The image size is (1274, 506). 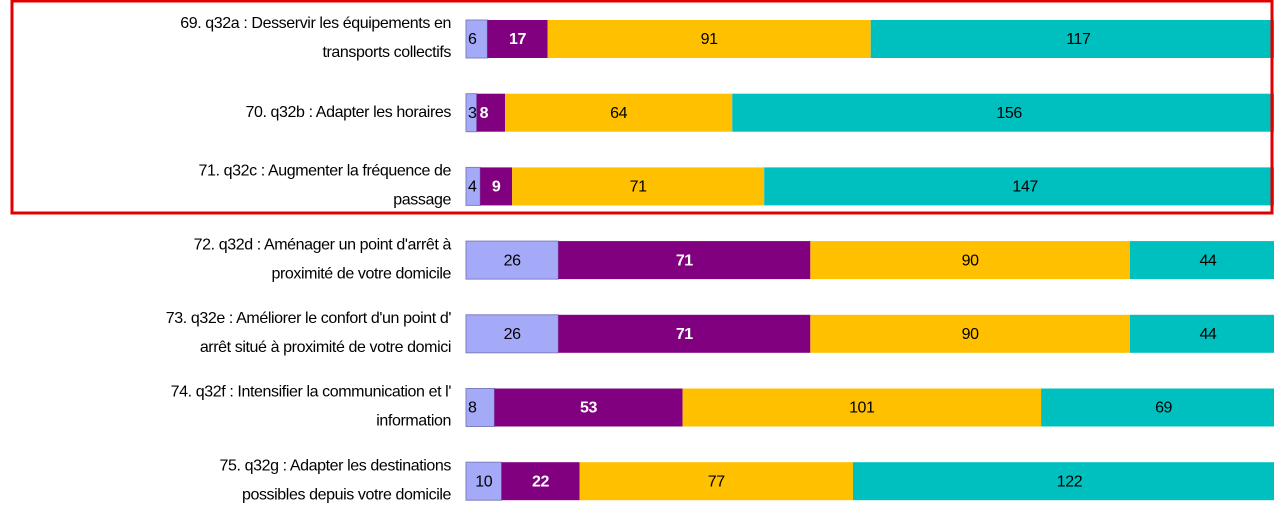 I want to click on value-label: 17, so click(x=517, y=39).